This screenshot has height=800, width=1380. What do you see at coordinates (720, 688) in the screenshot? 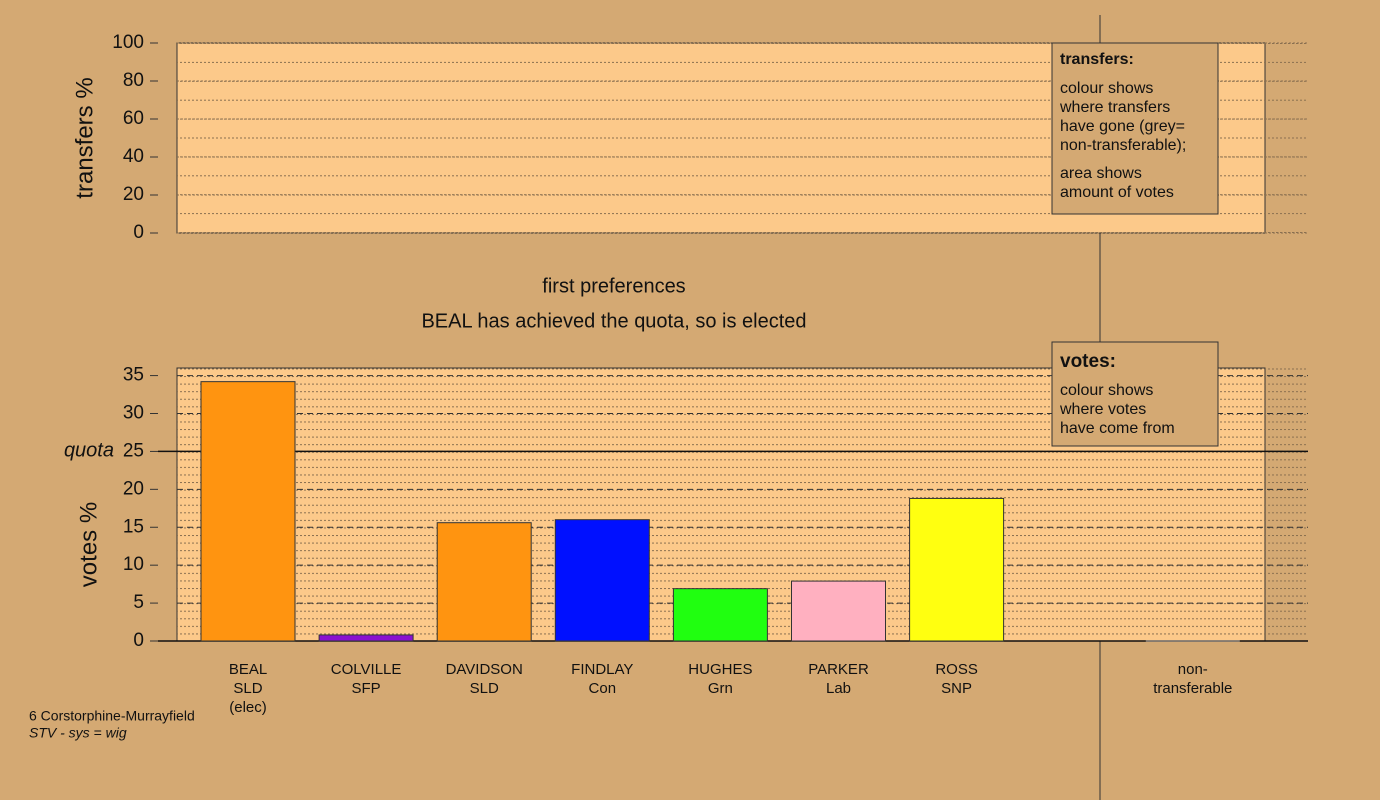
I see `x-tick-label: Grn` at bounding box center [720, 688].